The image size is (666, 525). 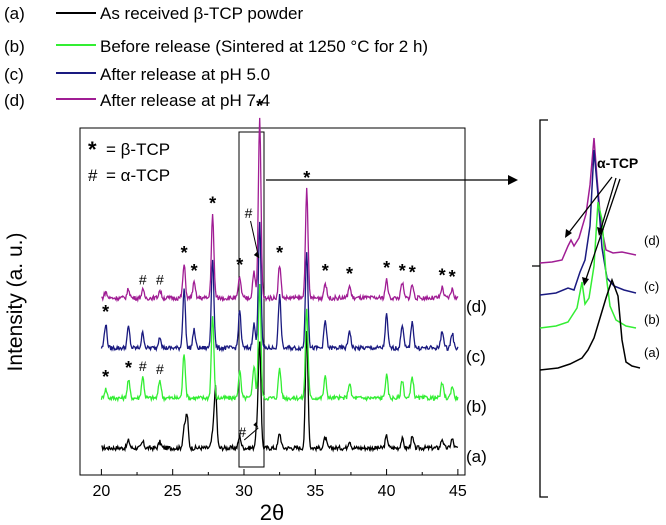 What do you see at coordinates (513, 180) in the screenshot?
I see `zoom-arrowhead` at bounding box center [513, 180].